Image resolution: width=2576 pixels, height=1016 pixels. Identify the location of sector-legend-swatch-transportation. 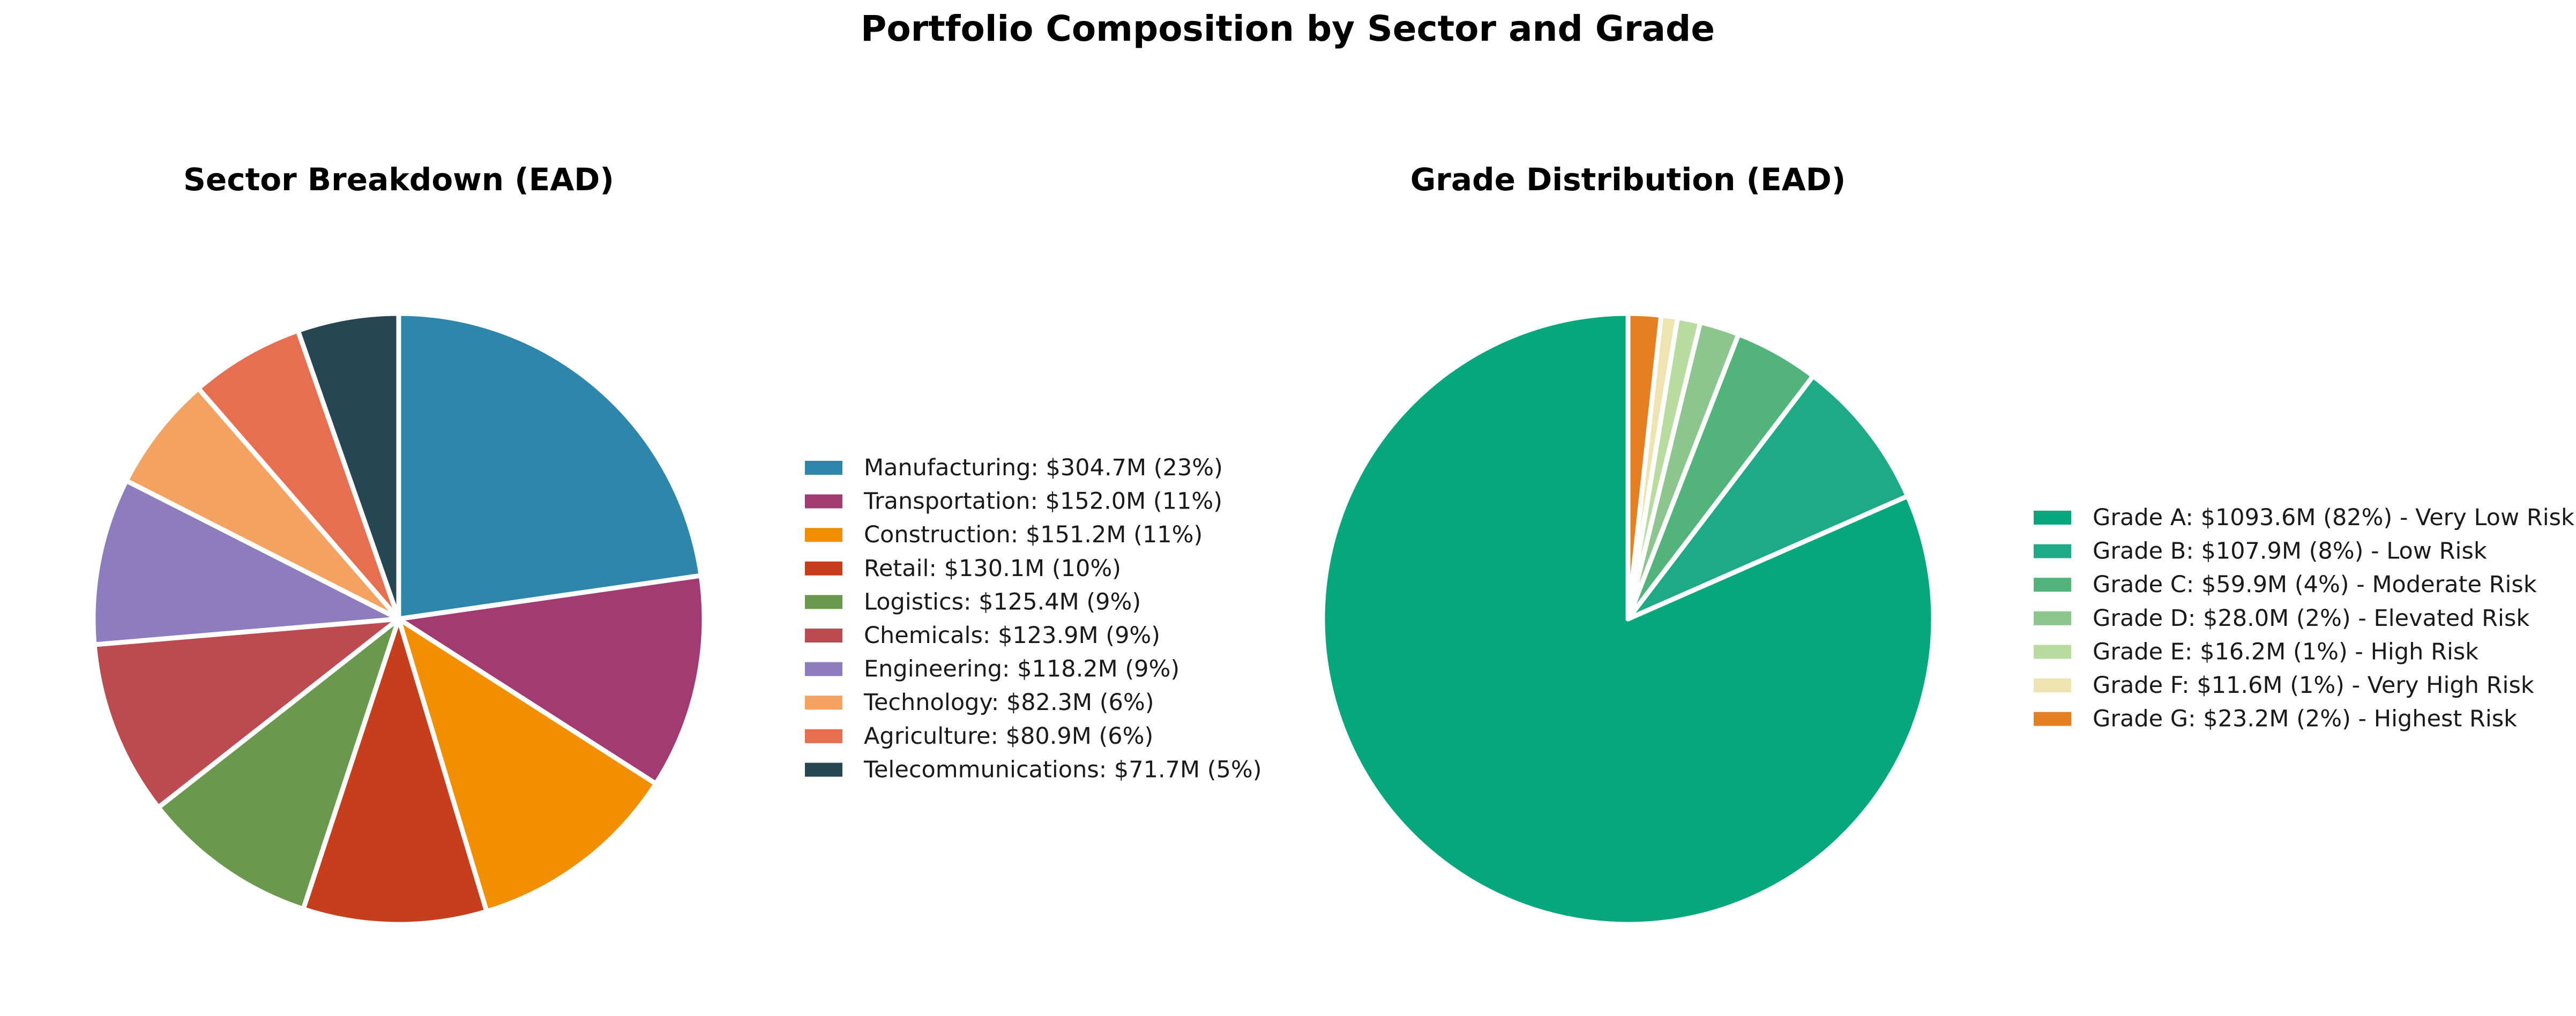
(824, 501).